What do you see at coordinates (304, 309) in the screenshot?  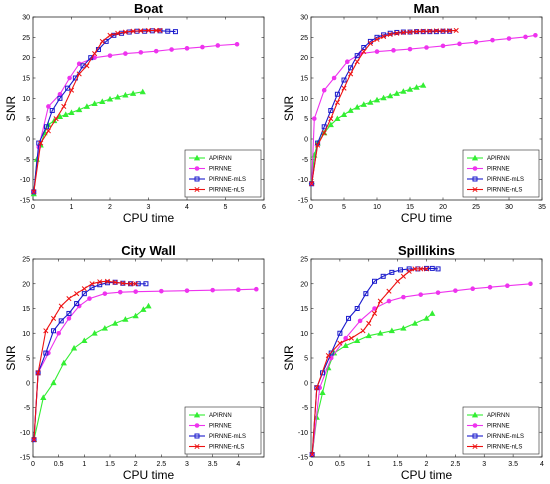 I see `y-tick-label: 15` at bounding box center [304, 309].